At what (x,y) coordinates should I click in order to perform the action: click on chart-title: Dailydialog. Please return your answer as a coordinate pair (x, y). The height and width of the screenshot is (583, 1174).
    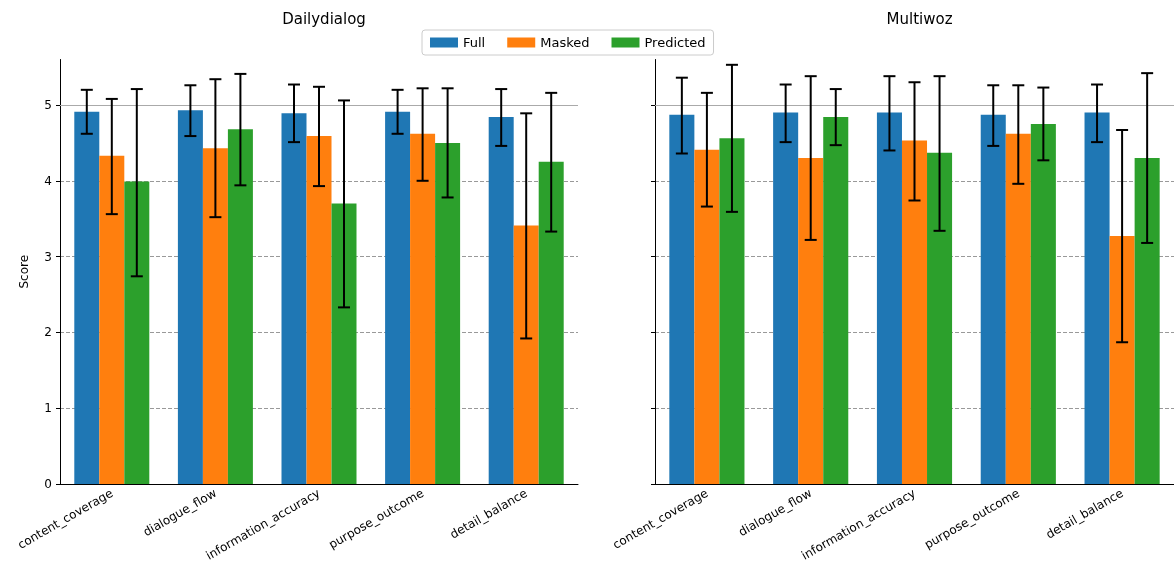
    Looking at the image, I should click on (324, 18).